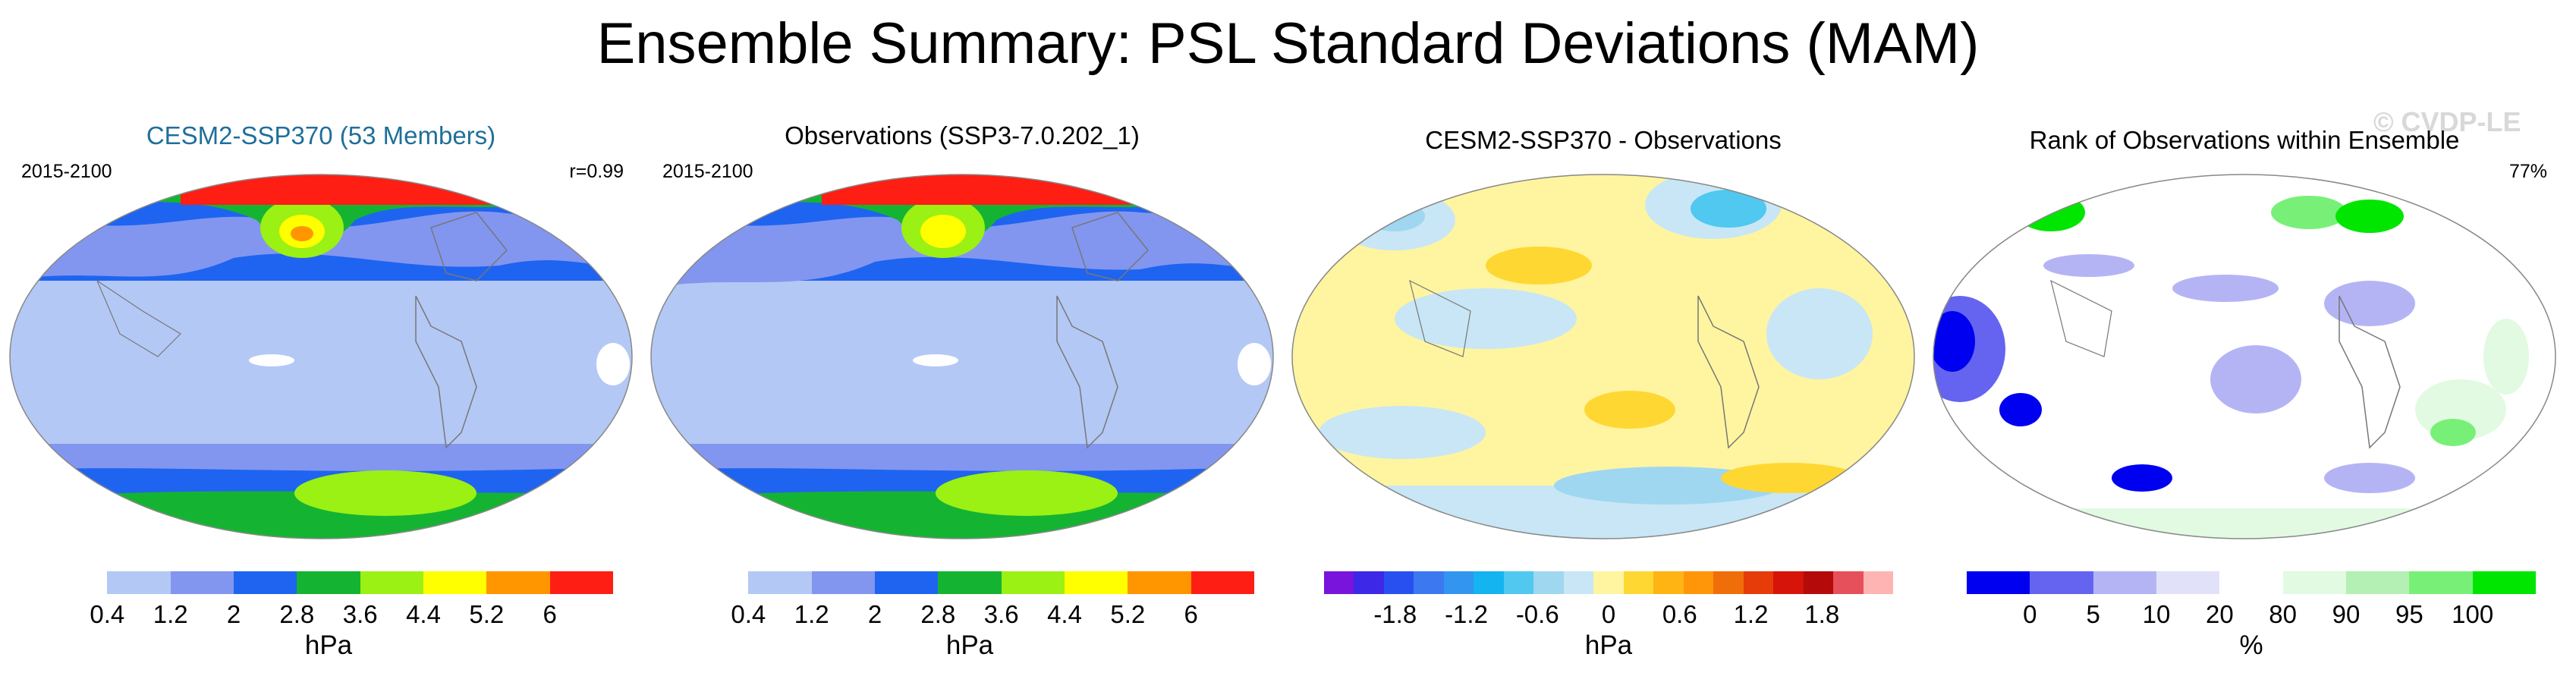 The height and width of the screenshot is (676, 2576). I want to click on panel-title: Rank of Observations within Ensemble, so click(2244, 140).